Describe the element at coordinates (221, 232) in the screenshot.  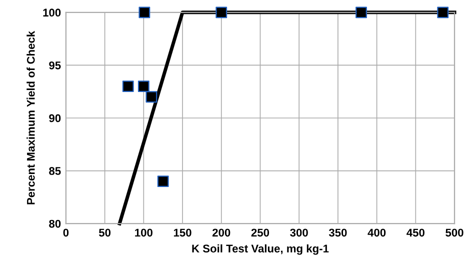
I see `x-tick-label: 200` at that location.